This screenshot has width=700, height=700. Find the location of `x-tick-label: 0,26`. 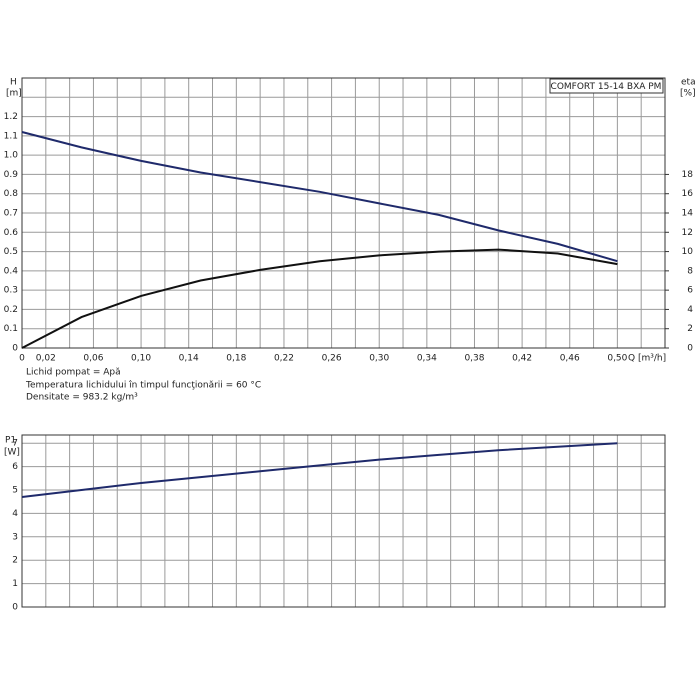

x-tick-label: 0,26 is located at coordinates (332, 359).